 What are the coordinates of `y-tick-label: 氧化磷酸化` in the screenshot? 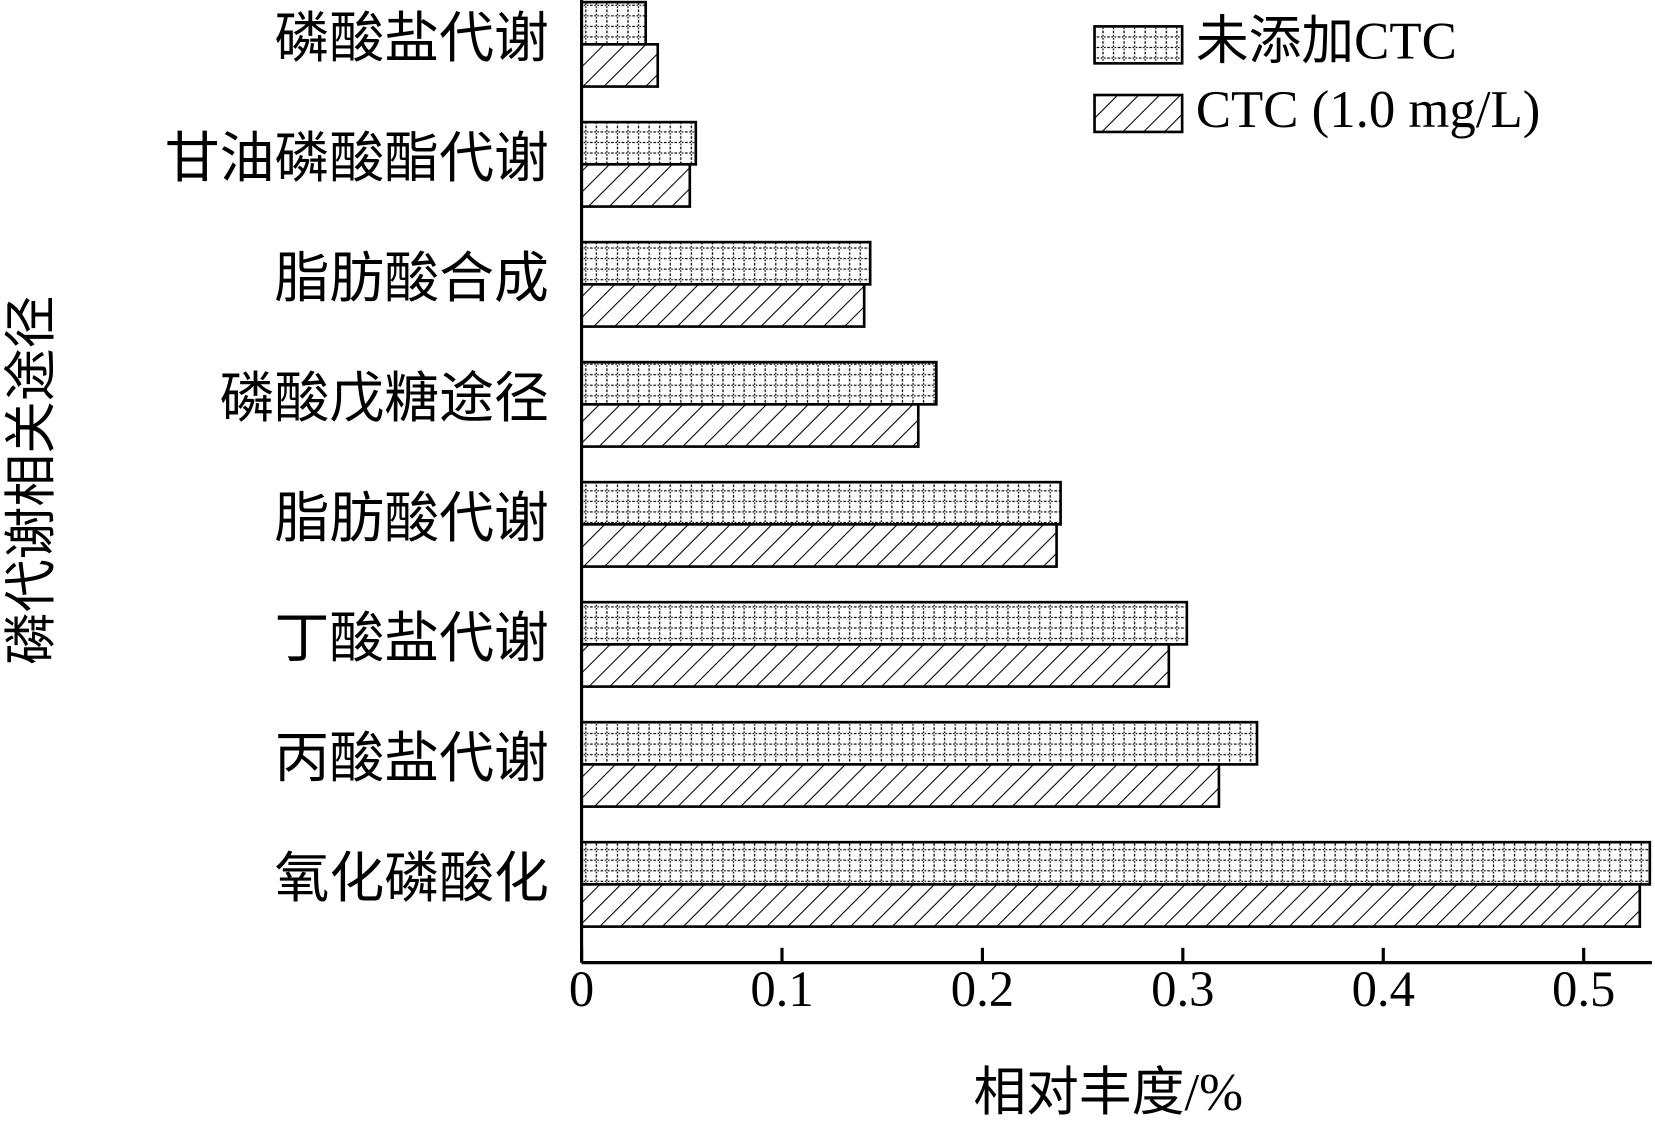 It's located at (411, 878).